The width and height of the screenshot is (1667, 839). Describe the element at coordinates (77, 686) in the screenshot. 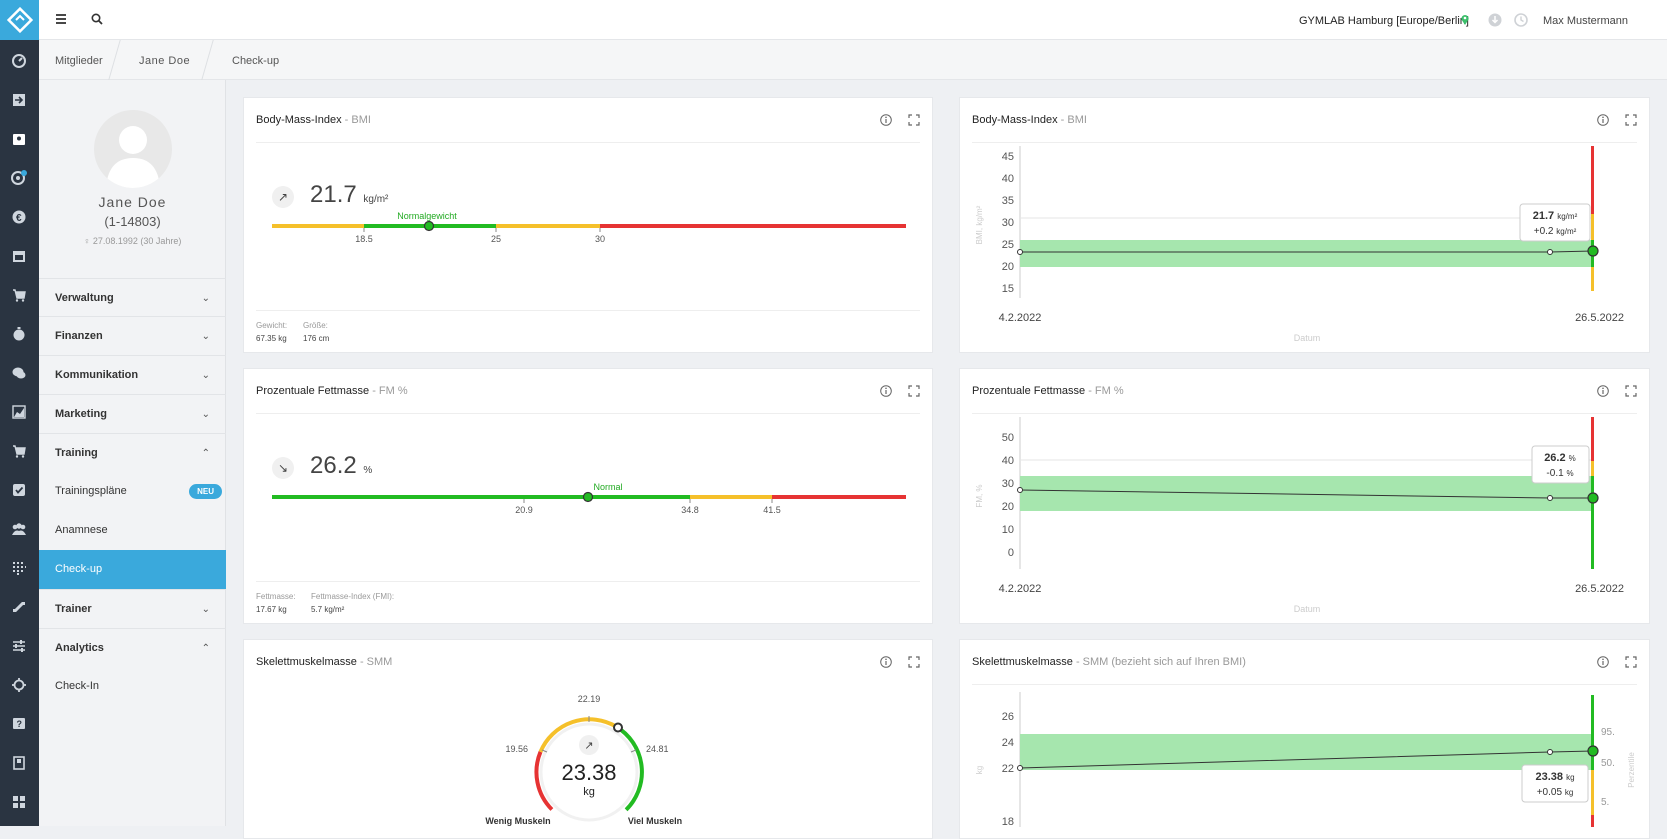

I see `nav-item-checkin: Check-In` at that location.